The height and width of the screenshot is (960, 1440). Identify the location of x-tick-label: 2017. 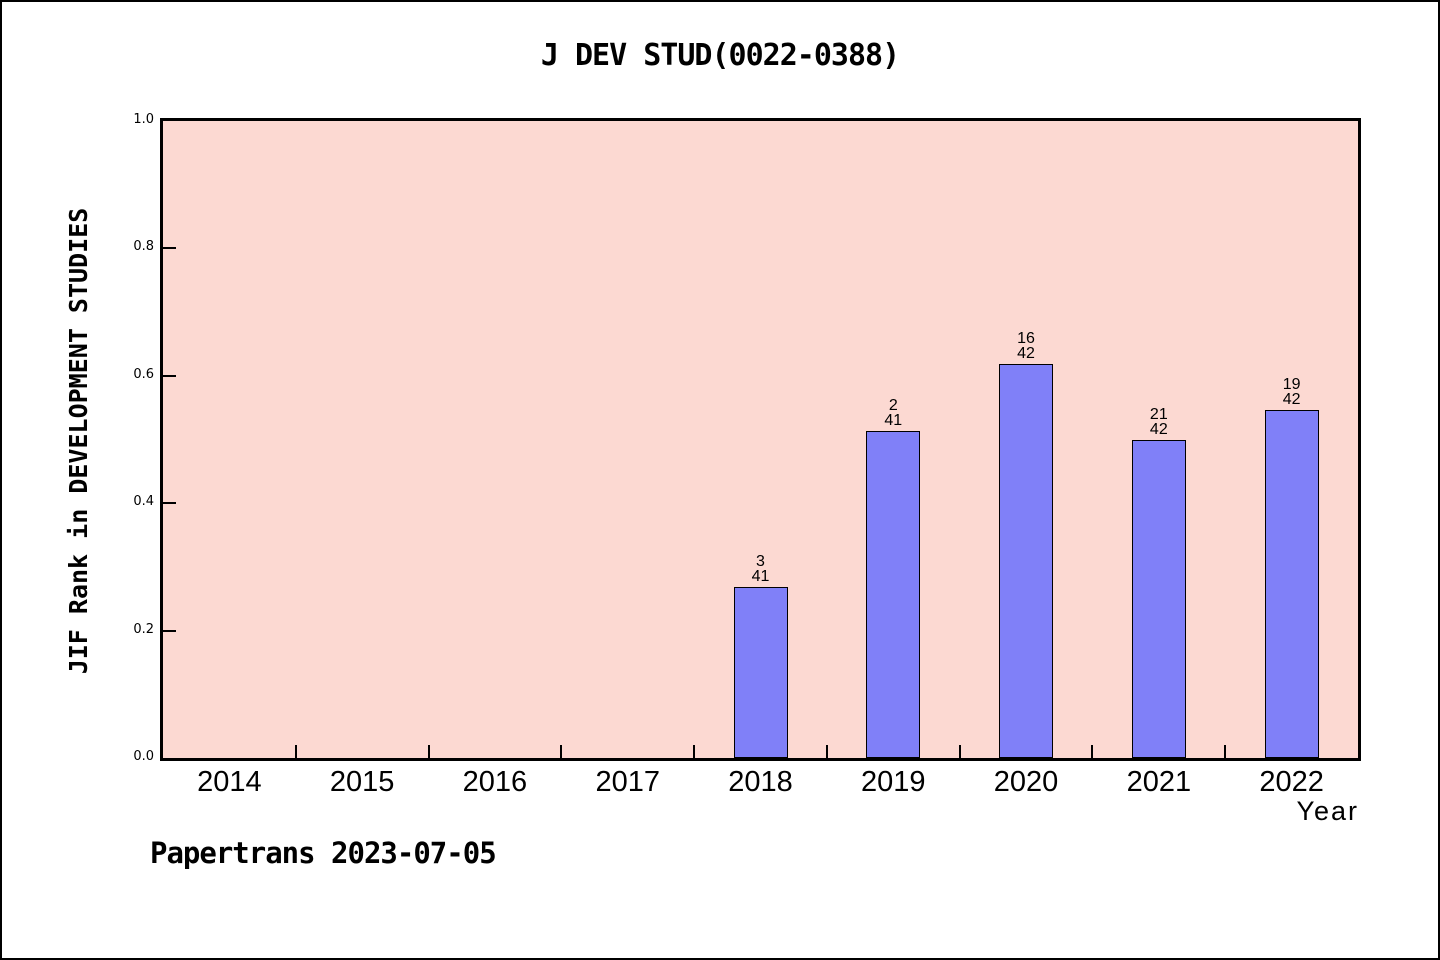
(627, 782).